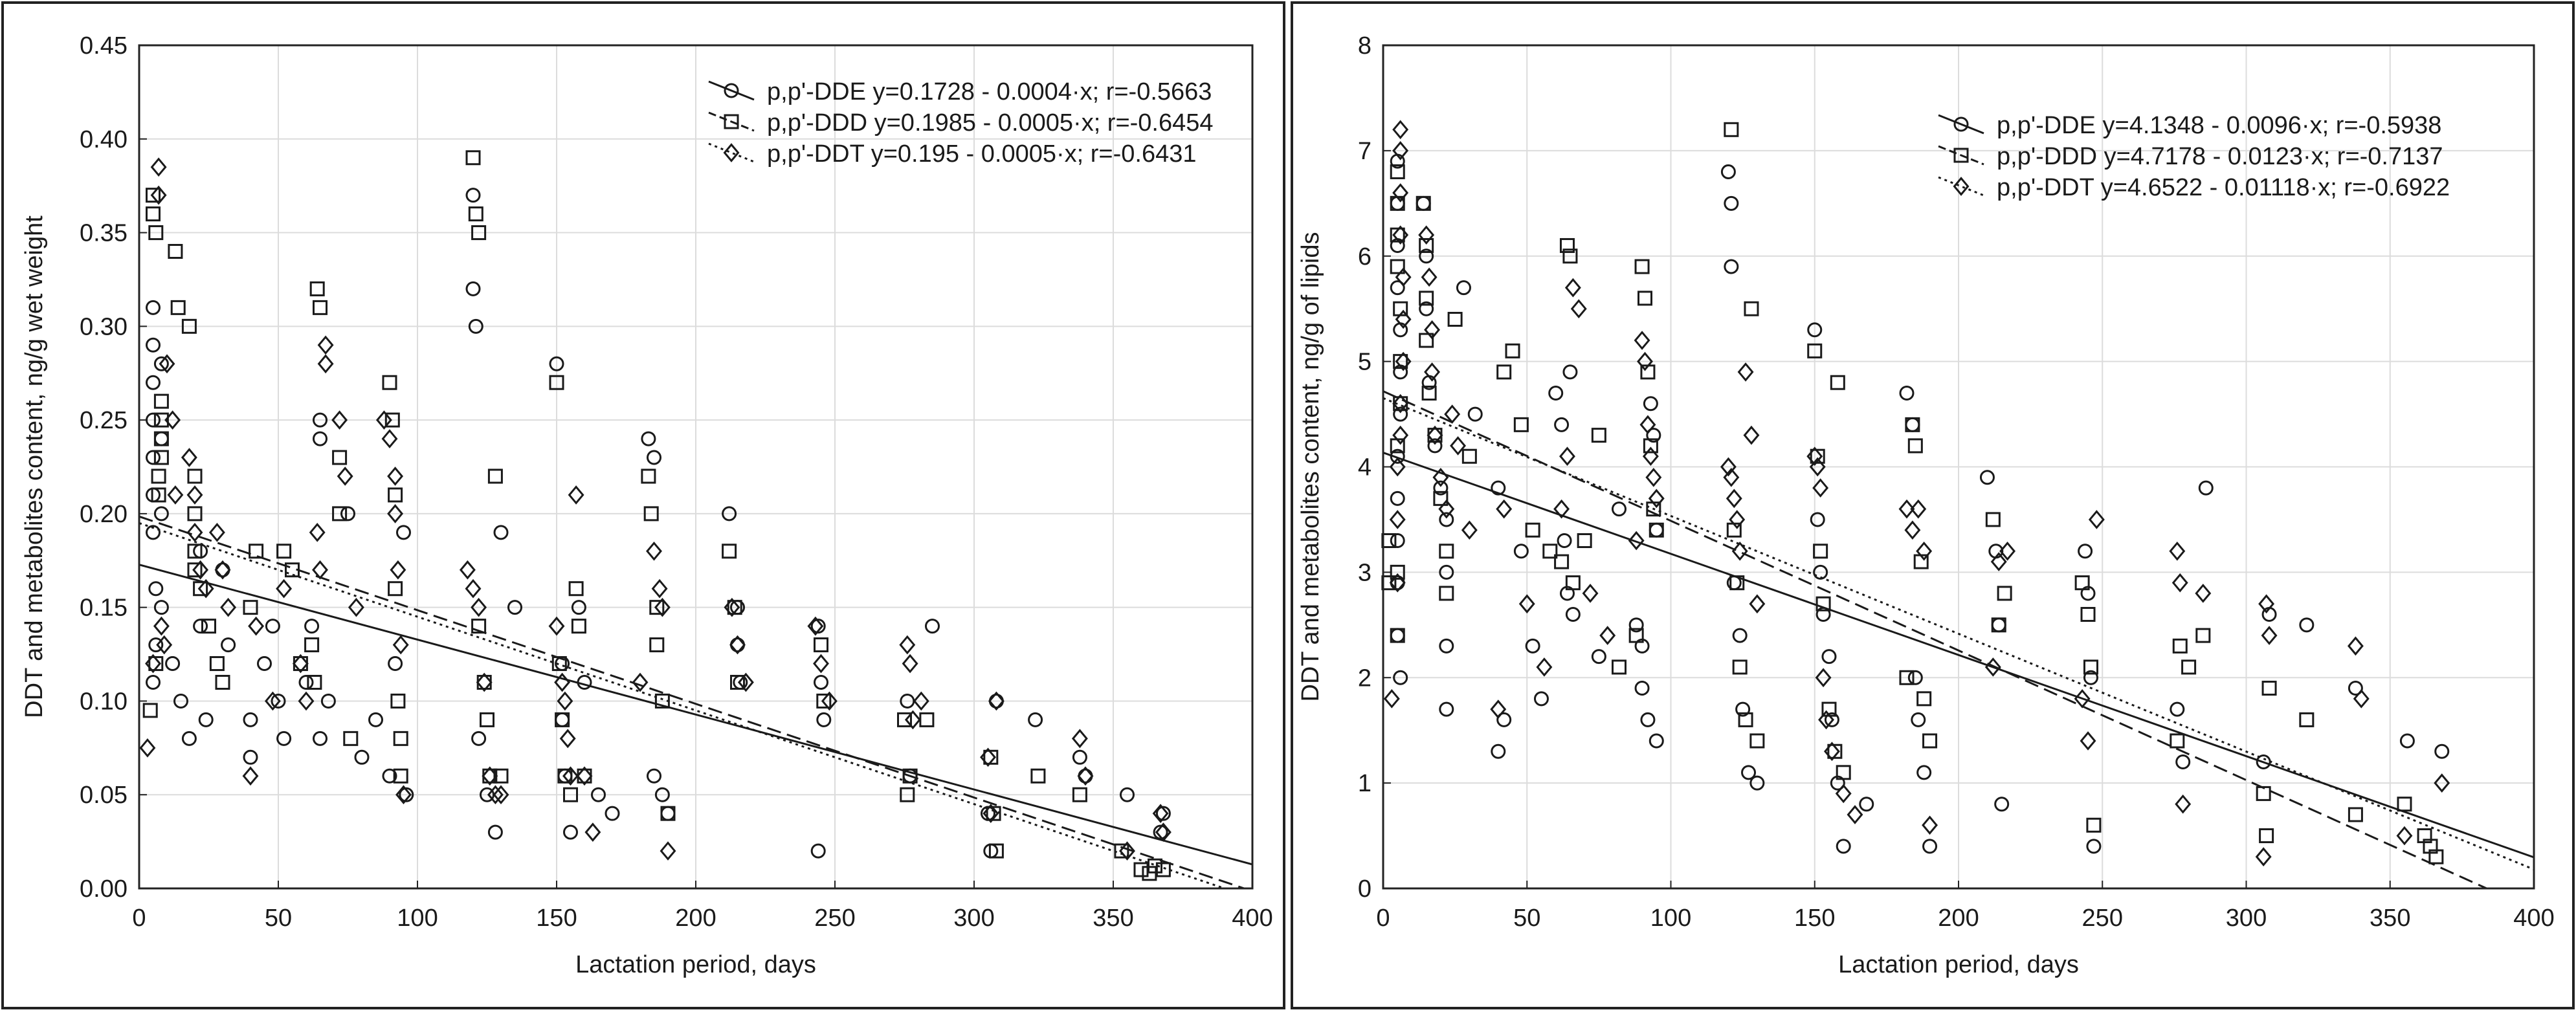  Describe the element at coordinates (1961, 124) in the screenshot. I see `legend-line-circle-right` at that location.